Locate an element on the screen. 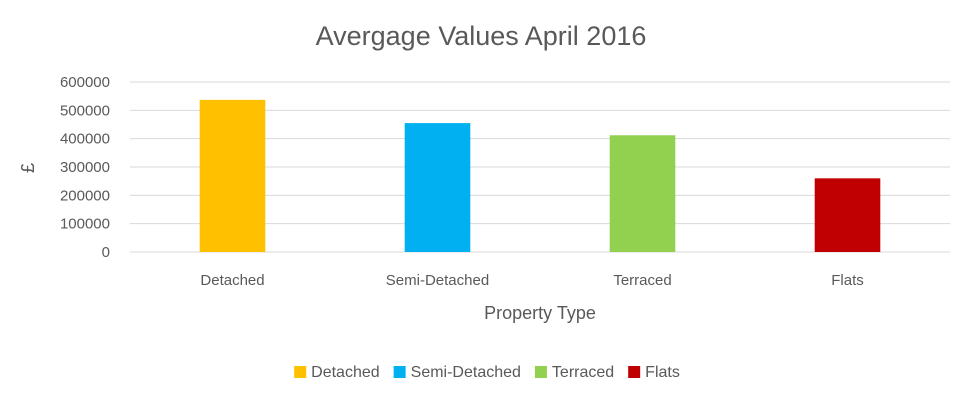 This screenshot has width=974, height=405. legend-label: Semi-Detached is located at coordinates (466, 372).